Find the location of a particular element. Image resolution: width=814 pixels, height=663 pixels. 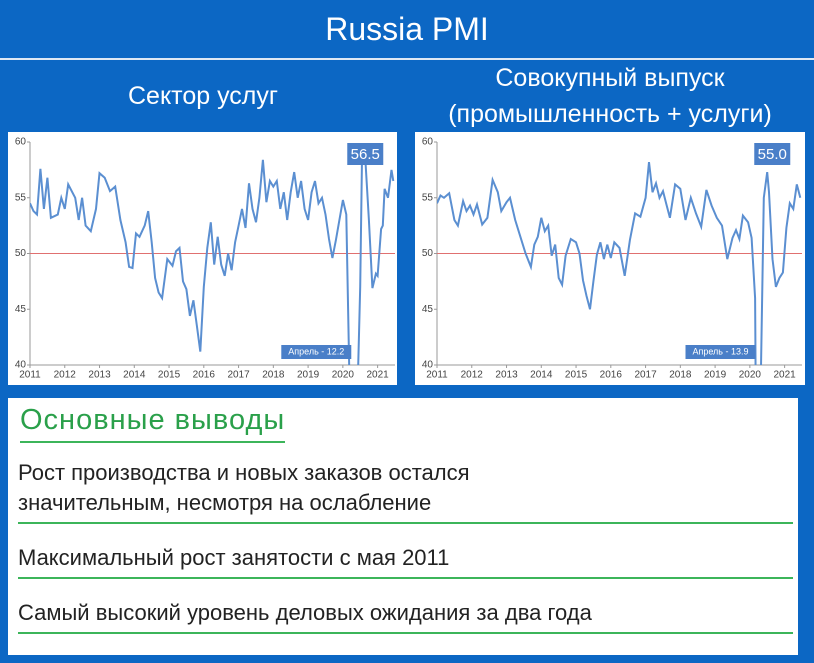

panel-title-line: Сектор услуг is located at coordinates (203, 96).